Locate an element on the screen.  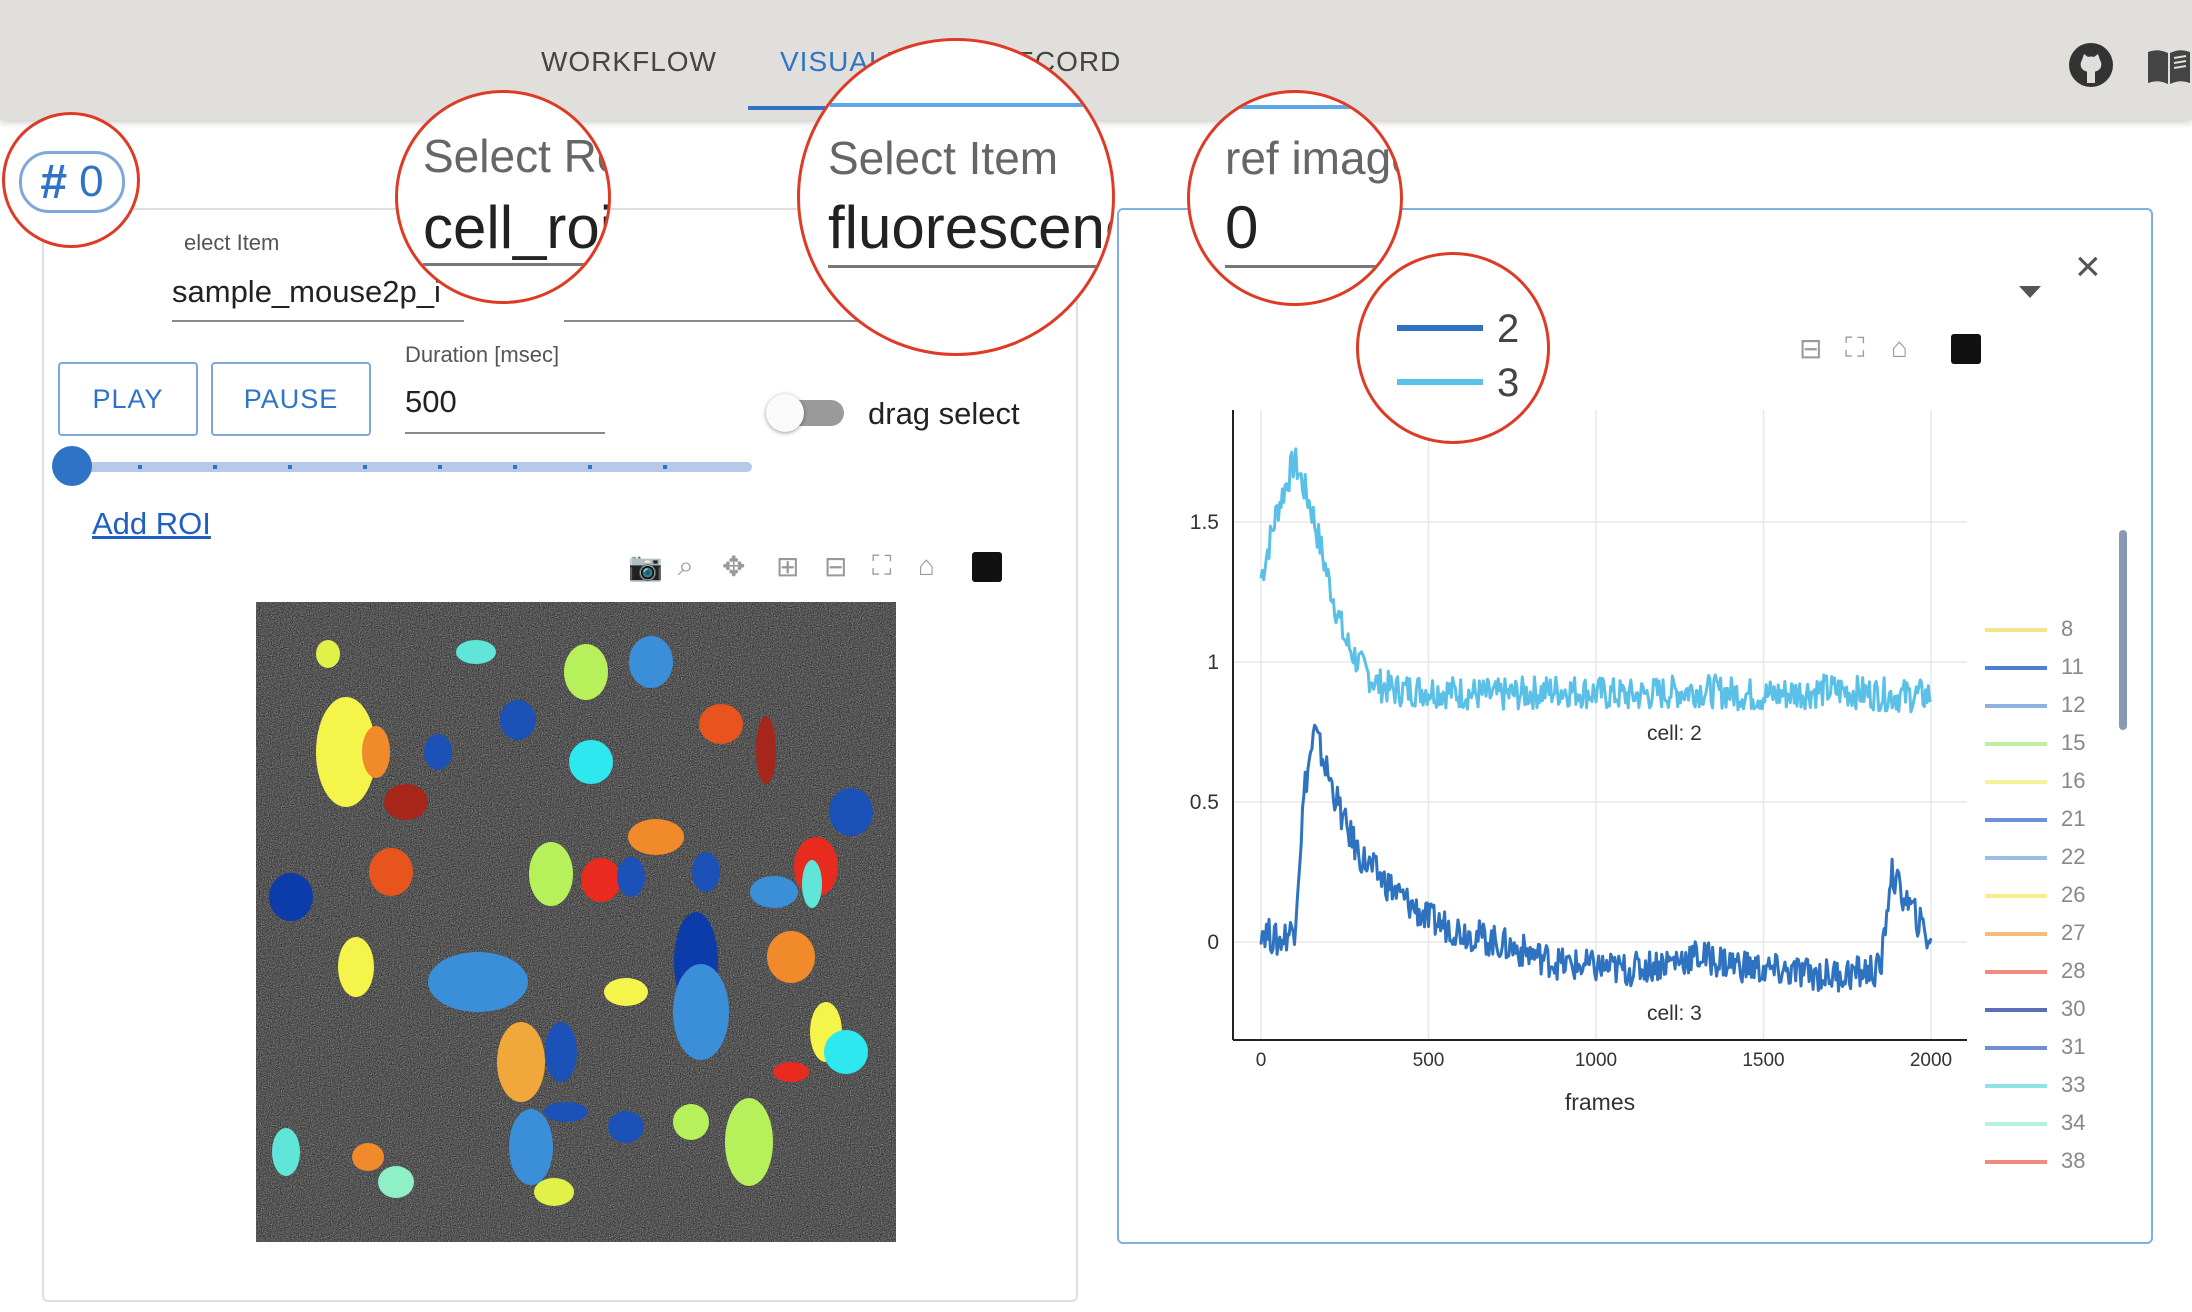
x-tick-label: 1500 is located at coordinates (1763, 1060).